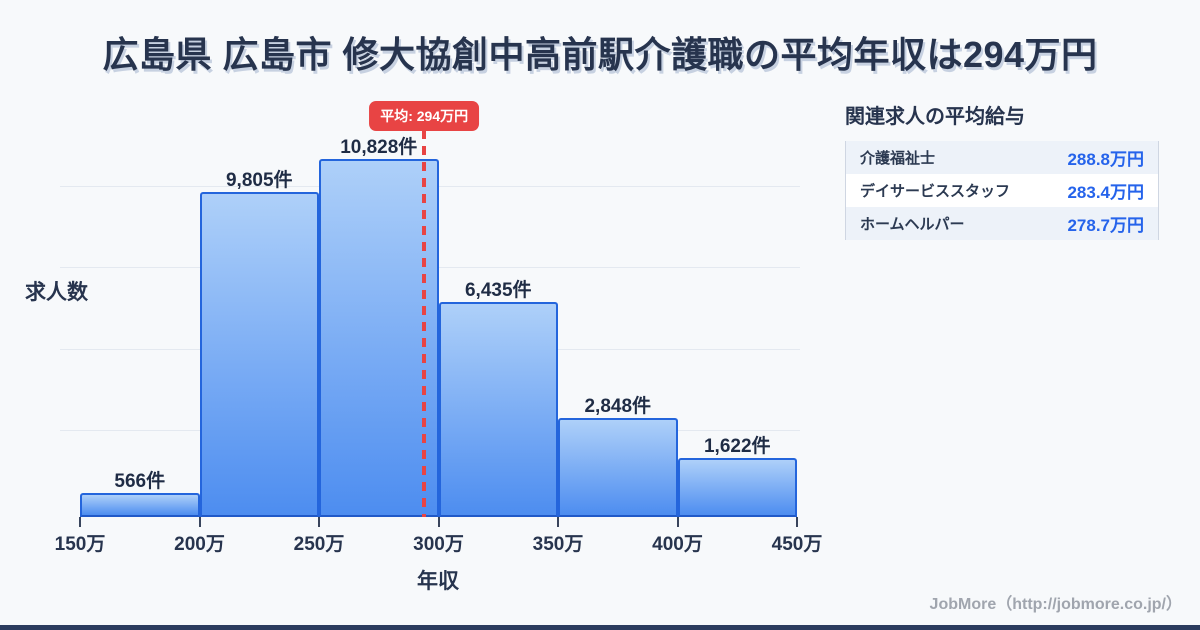 The image size is (1200, 630). What do you see at coordinates (898, 158) in the screenshot?
I see `job-title: 介護福祉士` at bounding box center [898, 158].